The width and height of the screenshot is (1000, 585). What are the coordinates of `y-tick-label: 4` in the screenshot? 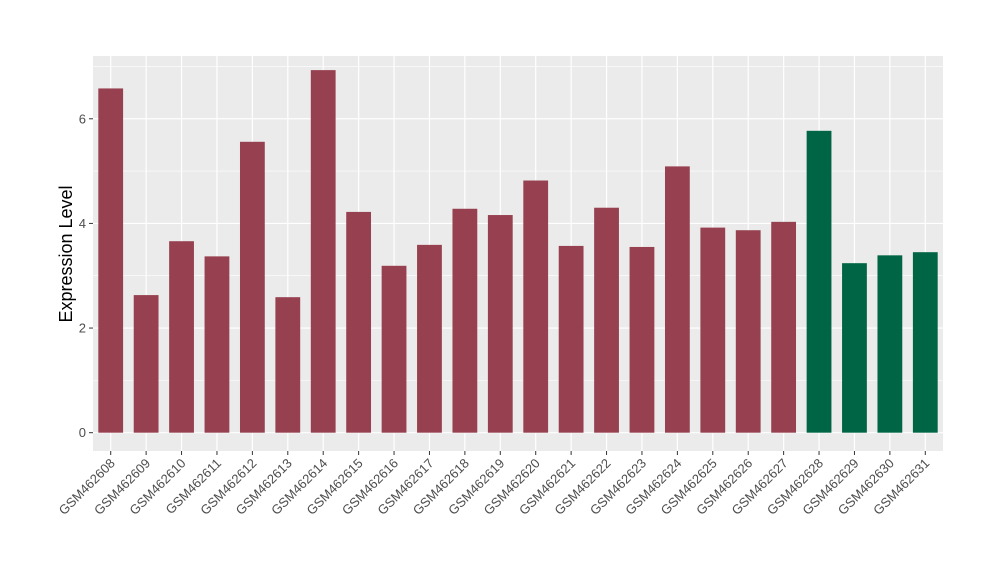 It's located at (82, 223).